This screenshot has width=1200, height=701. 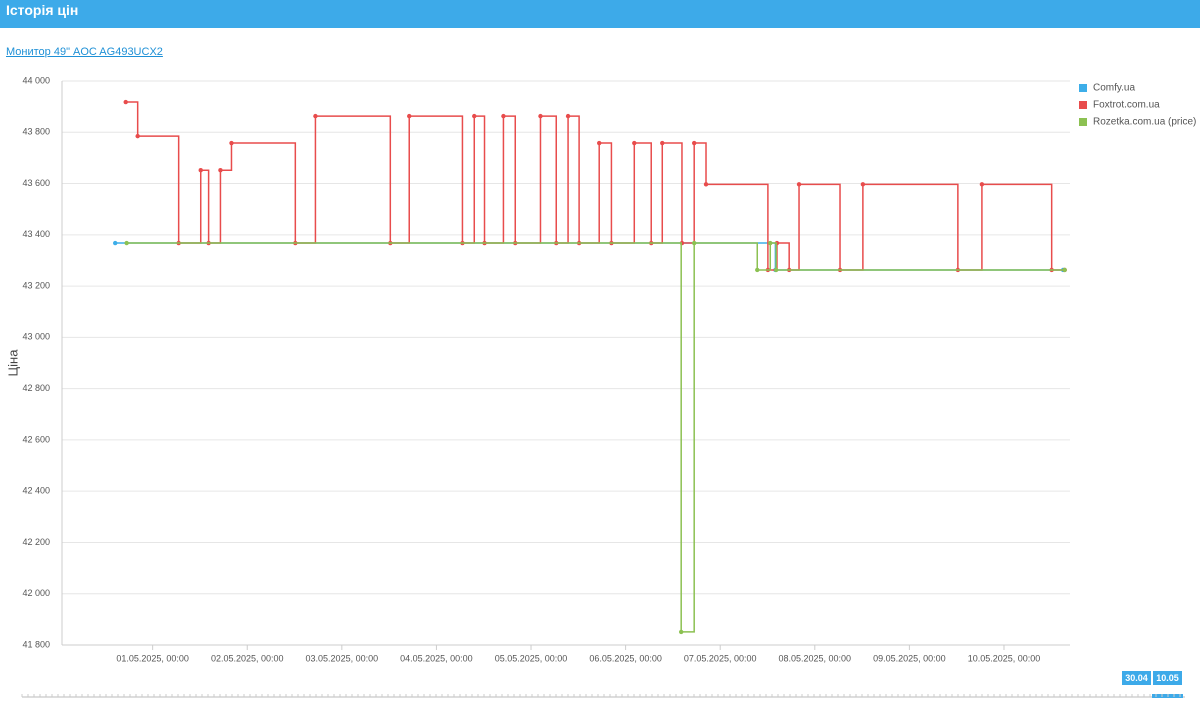 What do you see at coordinates (36, 132) in the screenshot?
I see `y-tick-label: 43 800` at bounding box center [36, 132].